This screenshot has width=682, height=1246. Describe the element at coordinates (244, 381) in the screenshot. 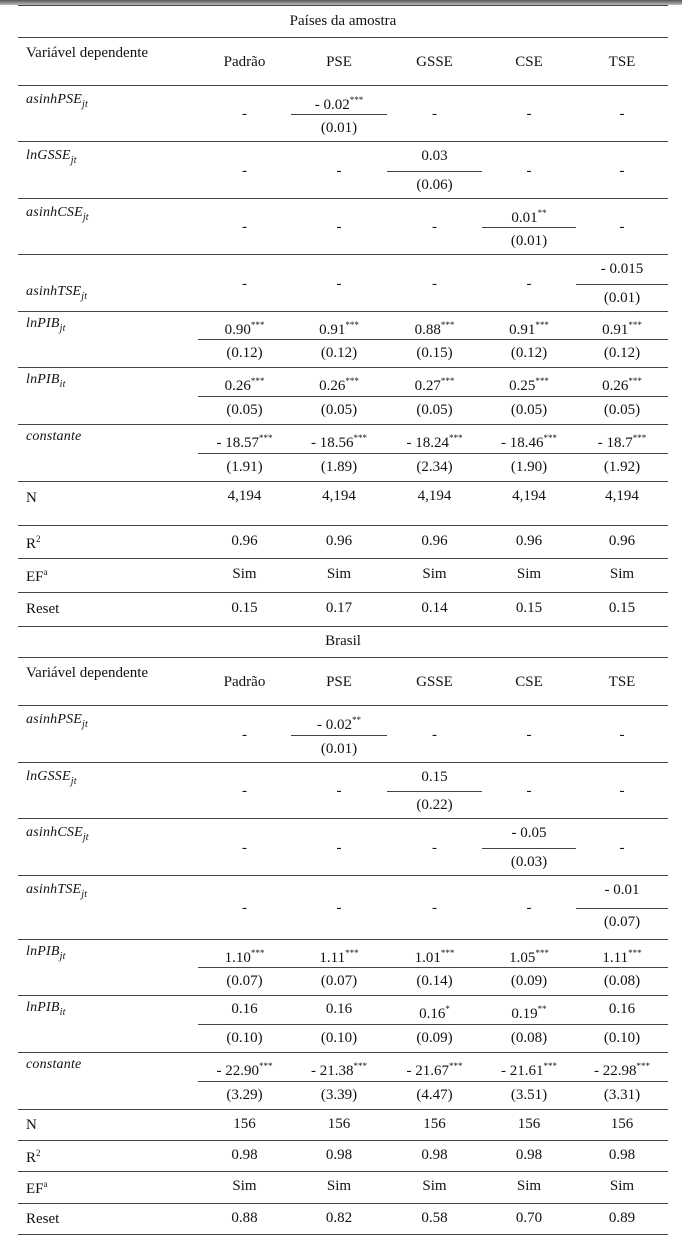

I see `coefficient: 0.26***` at that location.